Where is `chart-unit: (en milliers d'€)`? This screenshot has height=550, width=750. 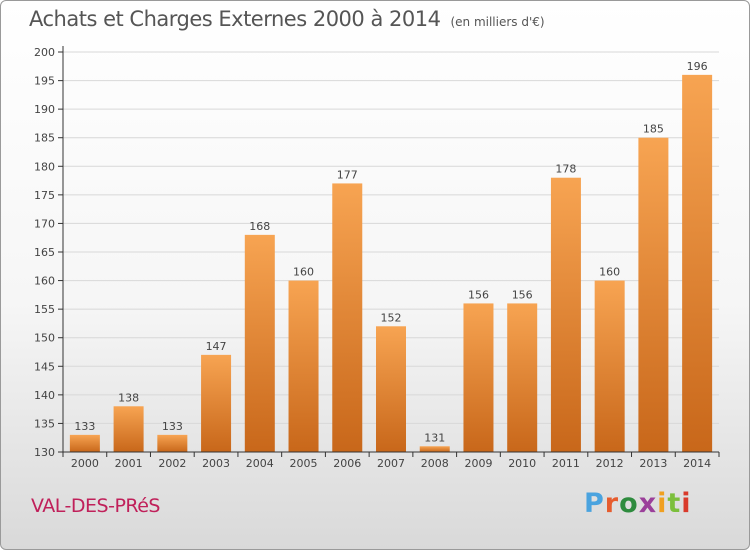
chart-unit: (en milliers d'€) is located at coordinates (497, 22).